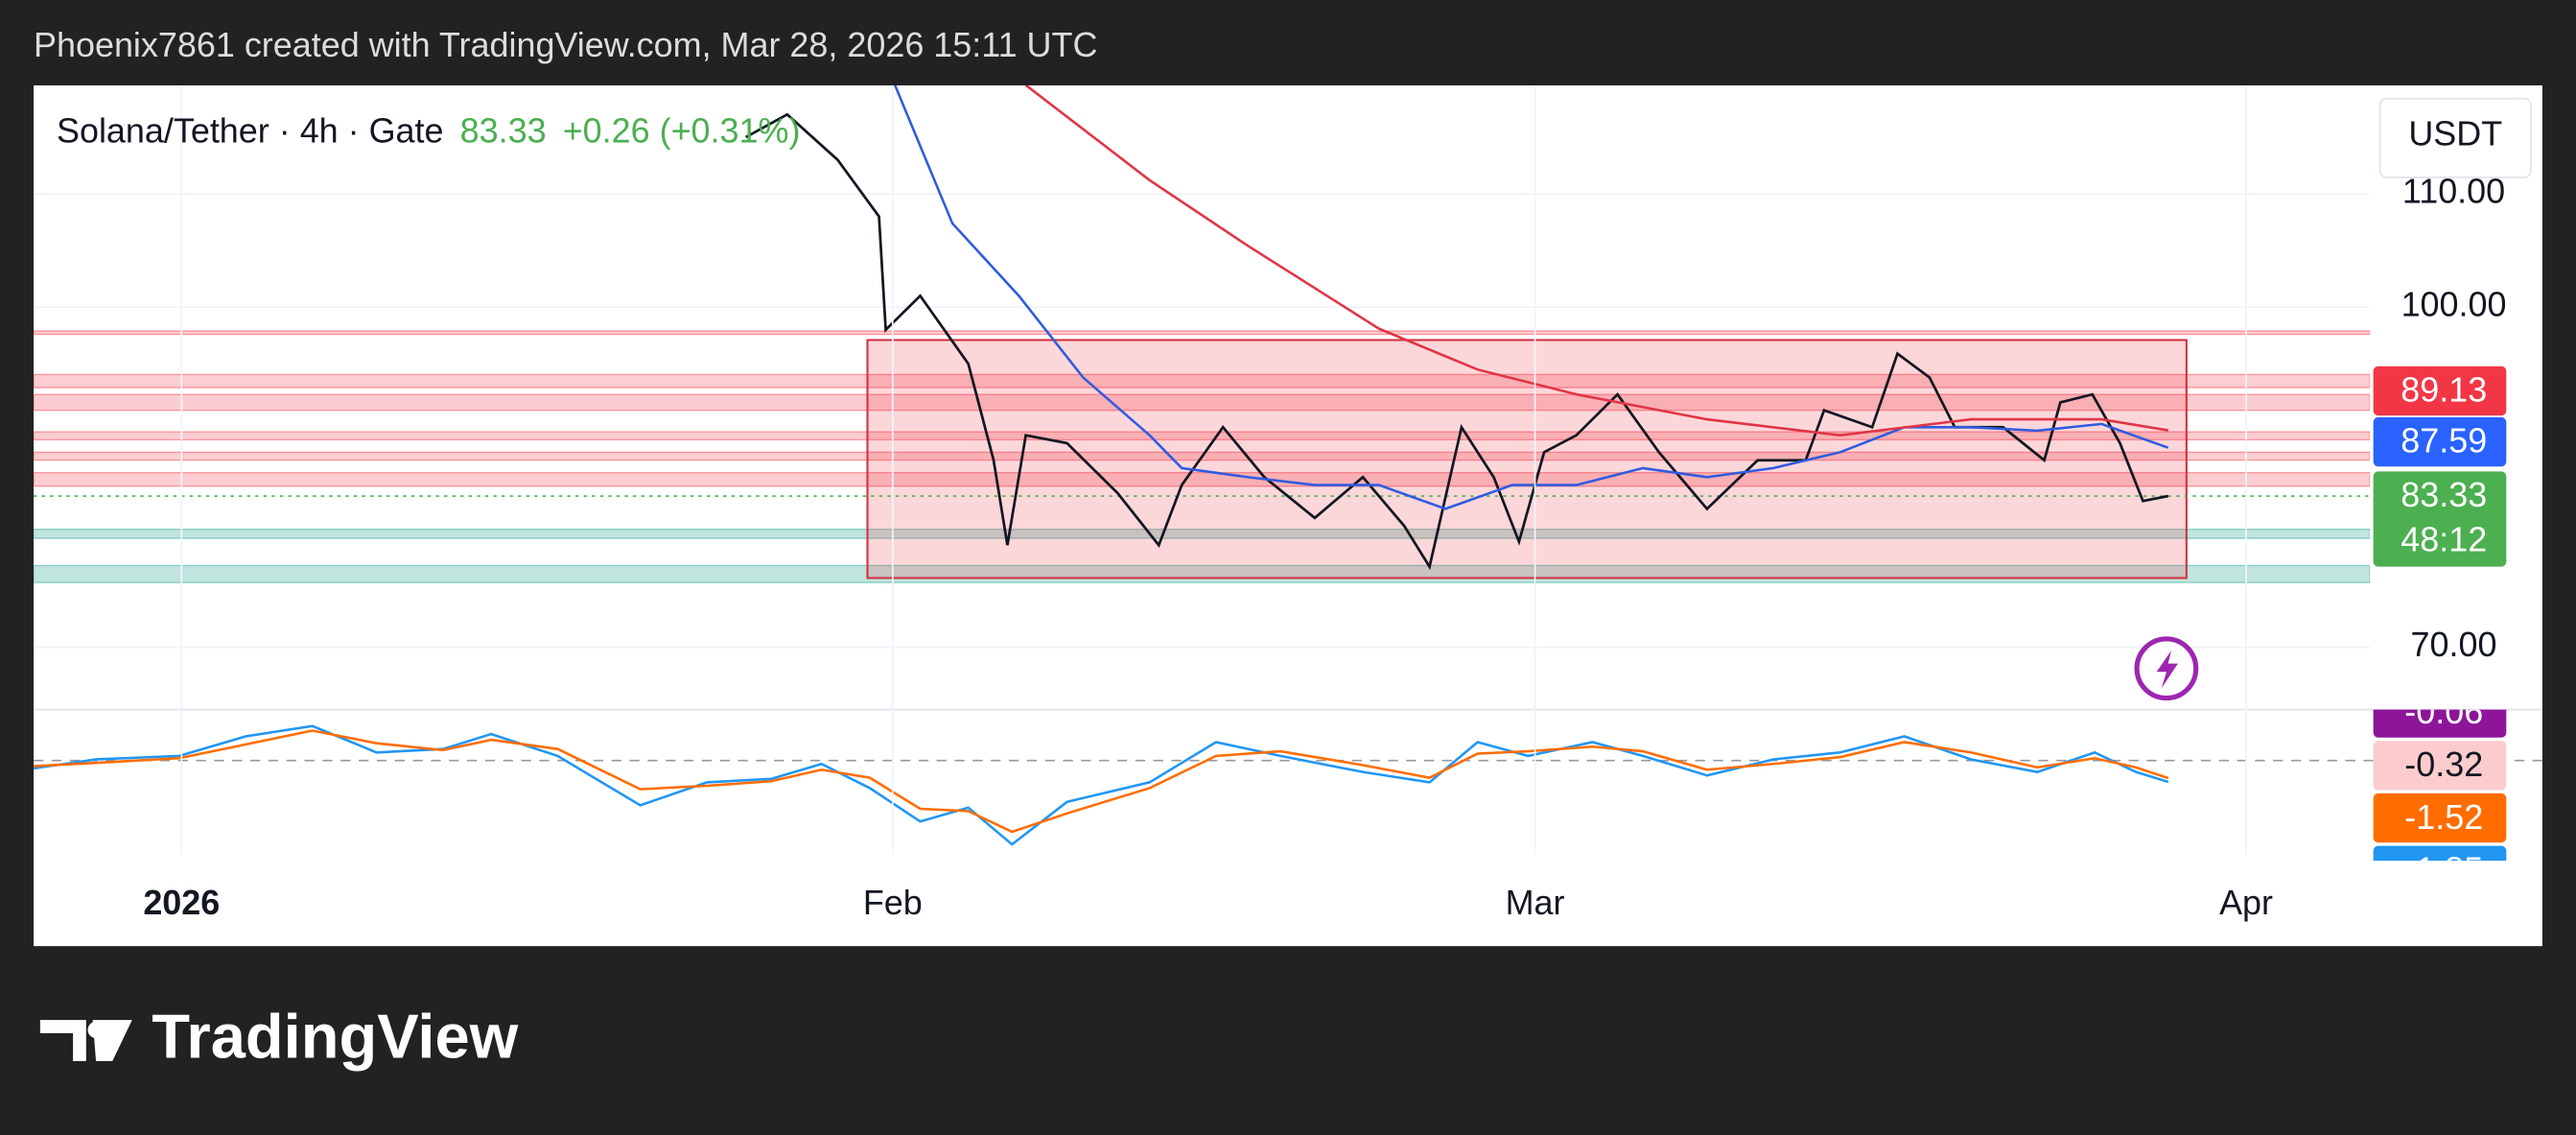  I want to click on logo-mark, so click(85, 1040).